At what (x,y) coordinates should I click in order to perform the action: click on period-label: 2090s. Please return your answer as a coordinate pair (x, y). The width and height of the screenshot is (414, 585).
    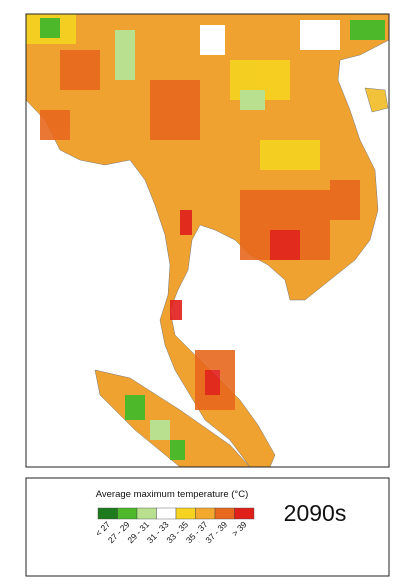
    Looking at the image, I should click on (315, 513).